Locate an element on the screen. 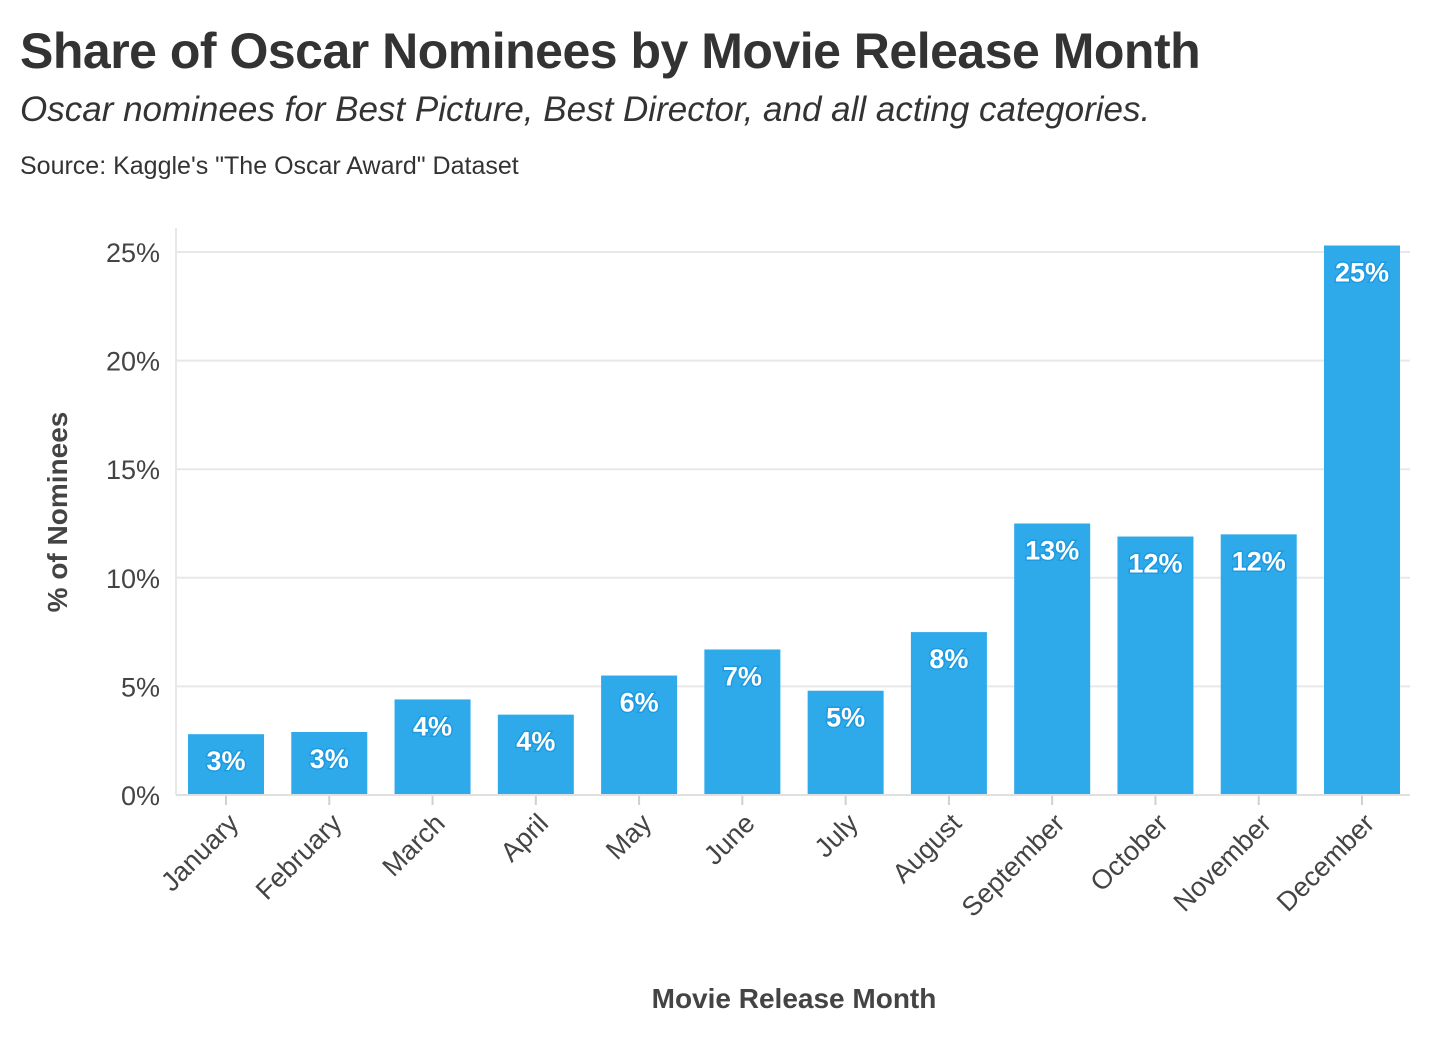 This screenshot has height=1054, width=1456. y-axis-title: % of Nominees is located at coordinates (57, 512).